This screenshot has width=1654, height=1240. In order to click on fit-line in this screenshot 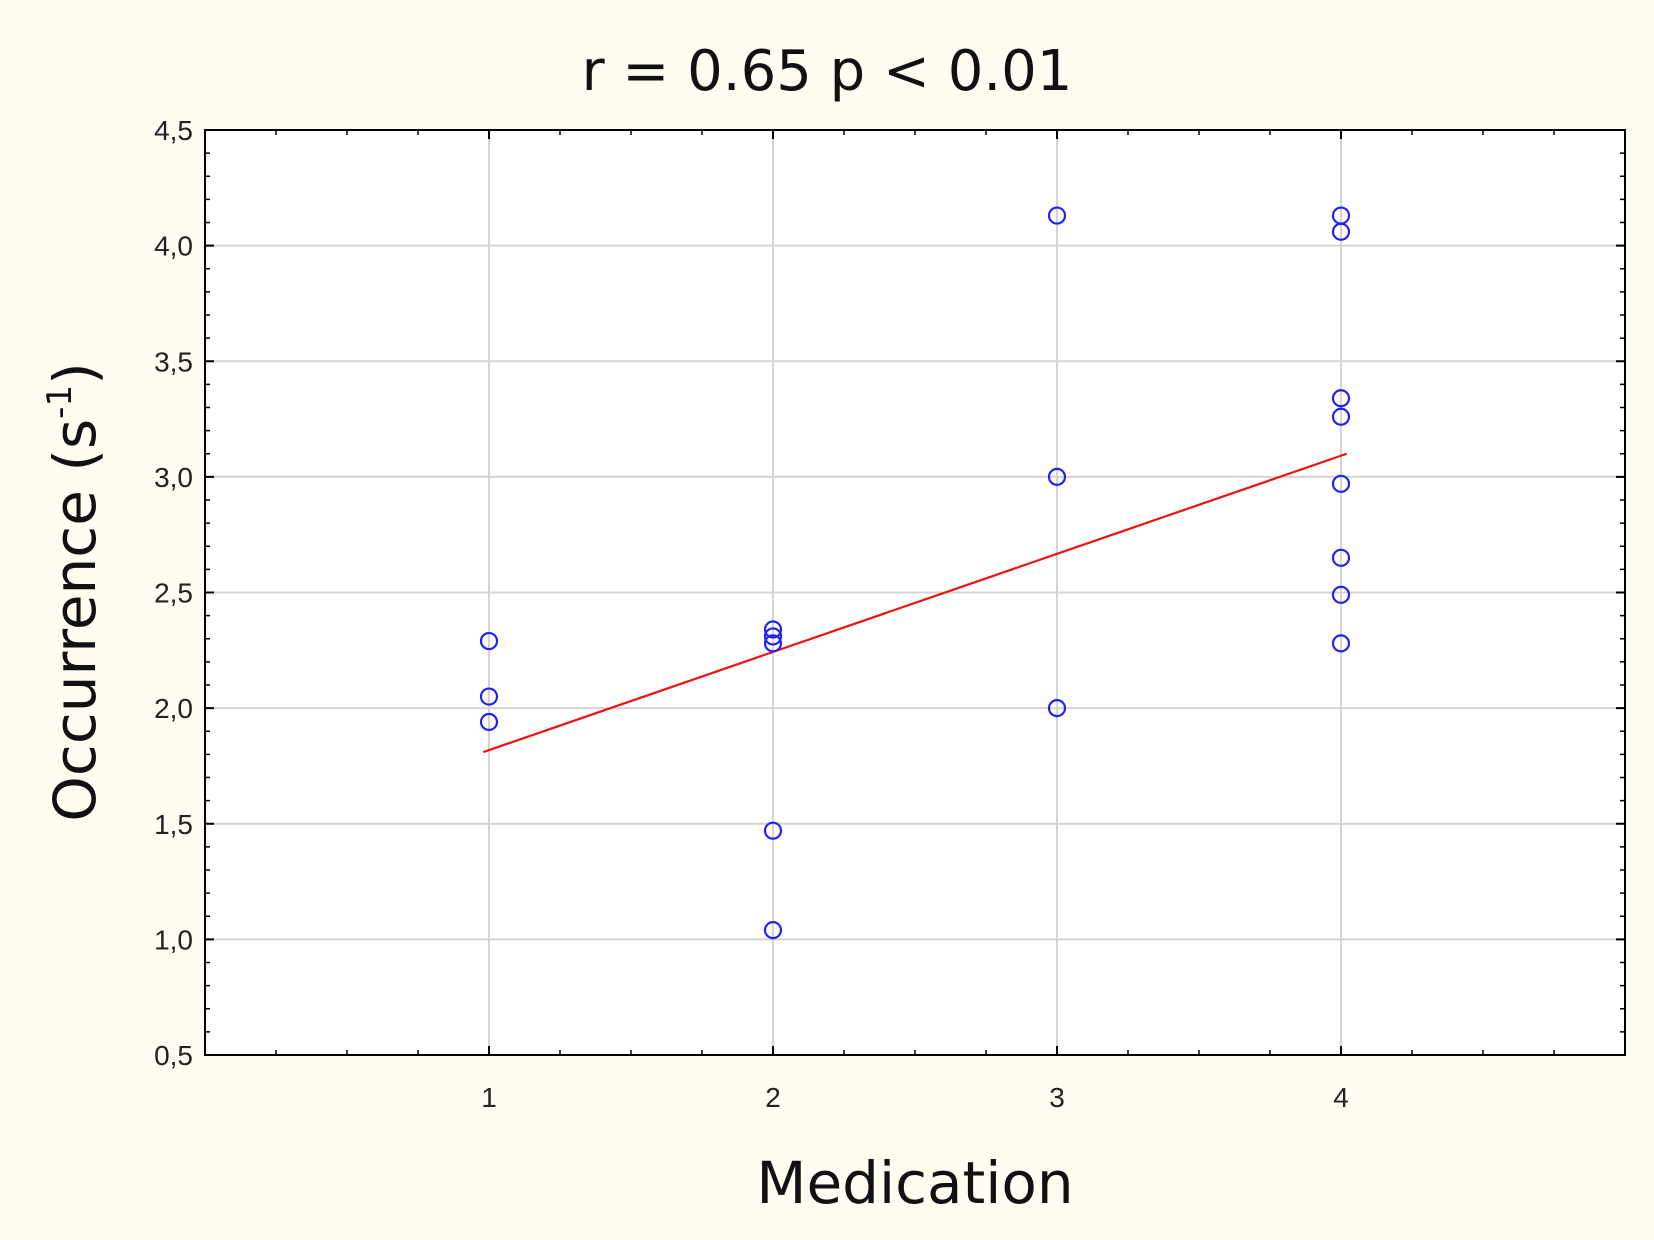, I will do `click(915, 603)`.